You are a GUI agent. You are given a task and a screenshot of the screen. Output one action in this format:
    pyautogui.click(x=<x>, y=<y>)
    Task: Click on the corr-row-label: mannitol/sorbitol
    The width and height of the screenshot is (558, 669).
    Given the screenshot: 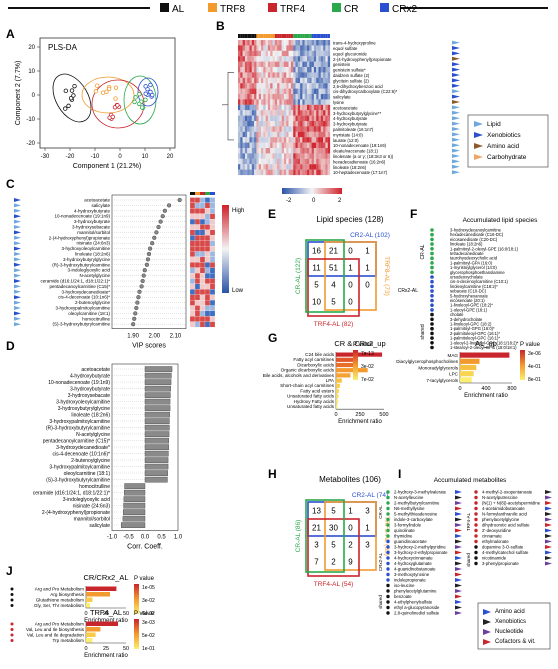 What is the action you would take?
    pyautogui.click(x=92, y=520)
    